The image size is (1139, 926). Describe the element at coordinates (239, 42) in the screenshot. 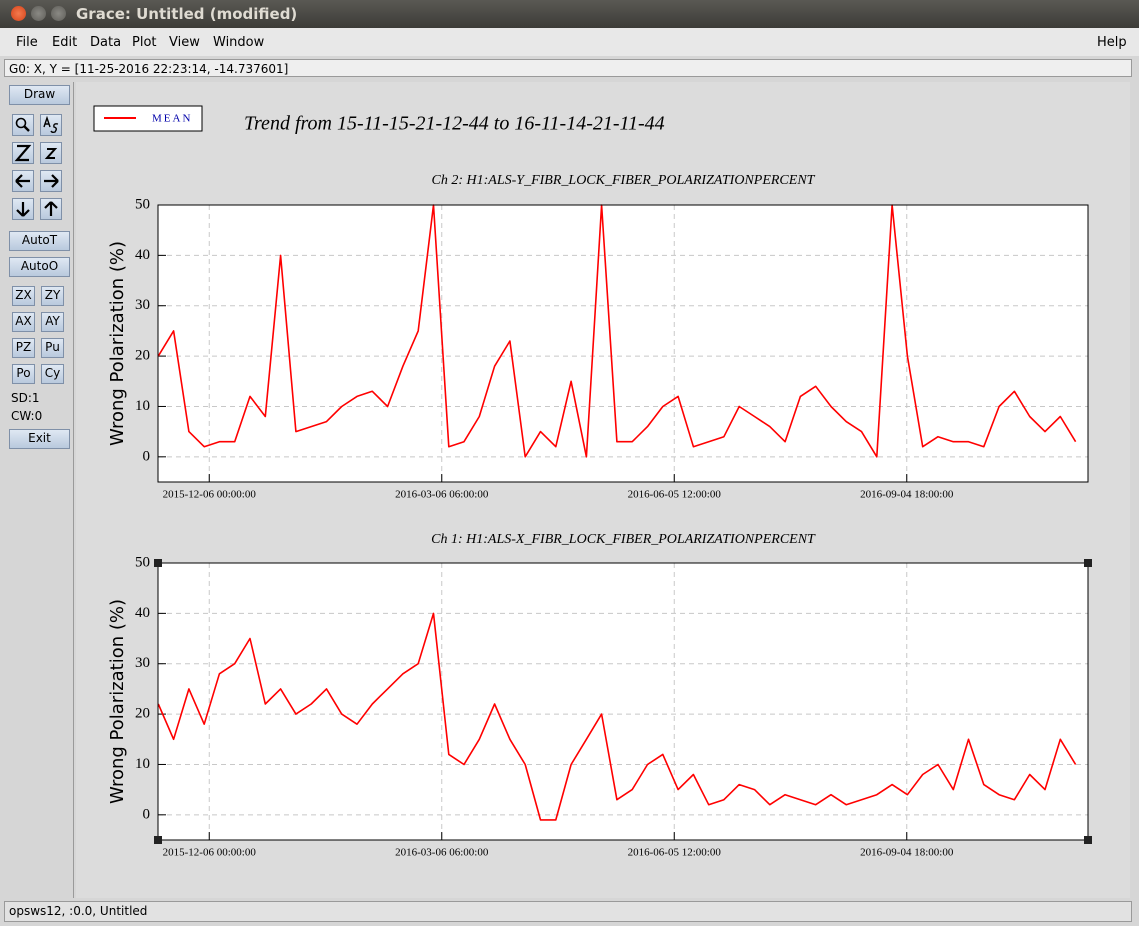

I see `menu-item: Window` at that location.